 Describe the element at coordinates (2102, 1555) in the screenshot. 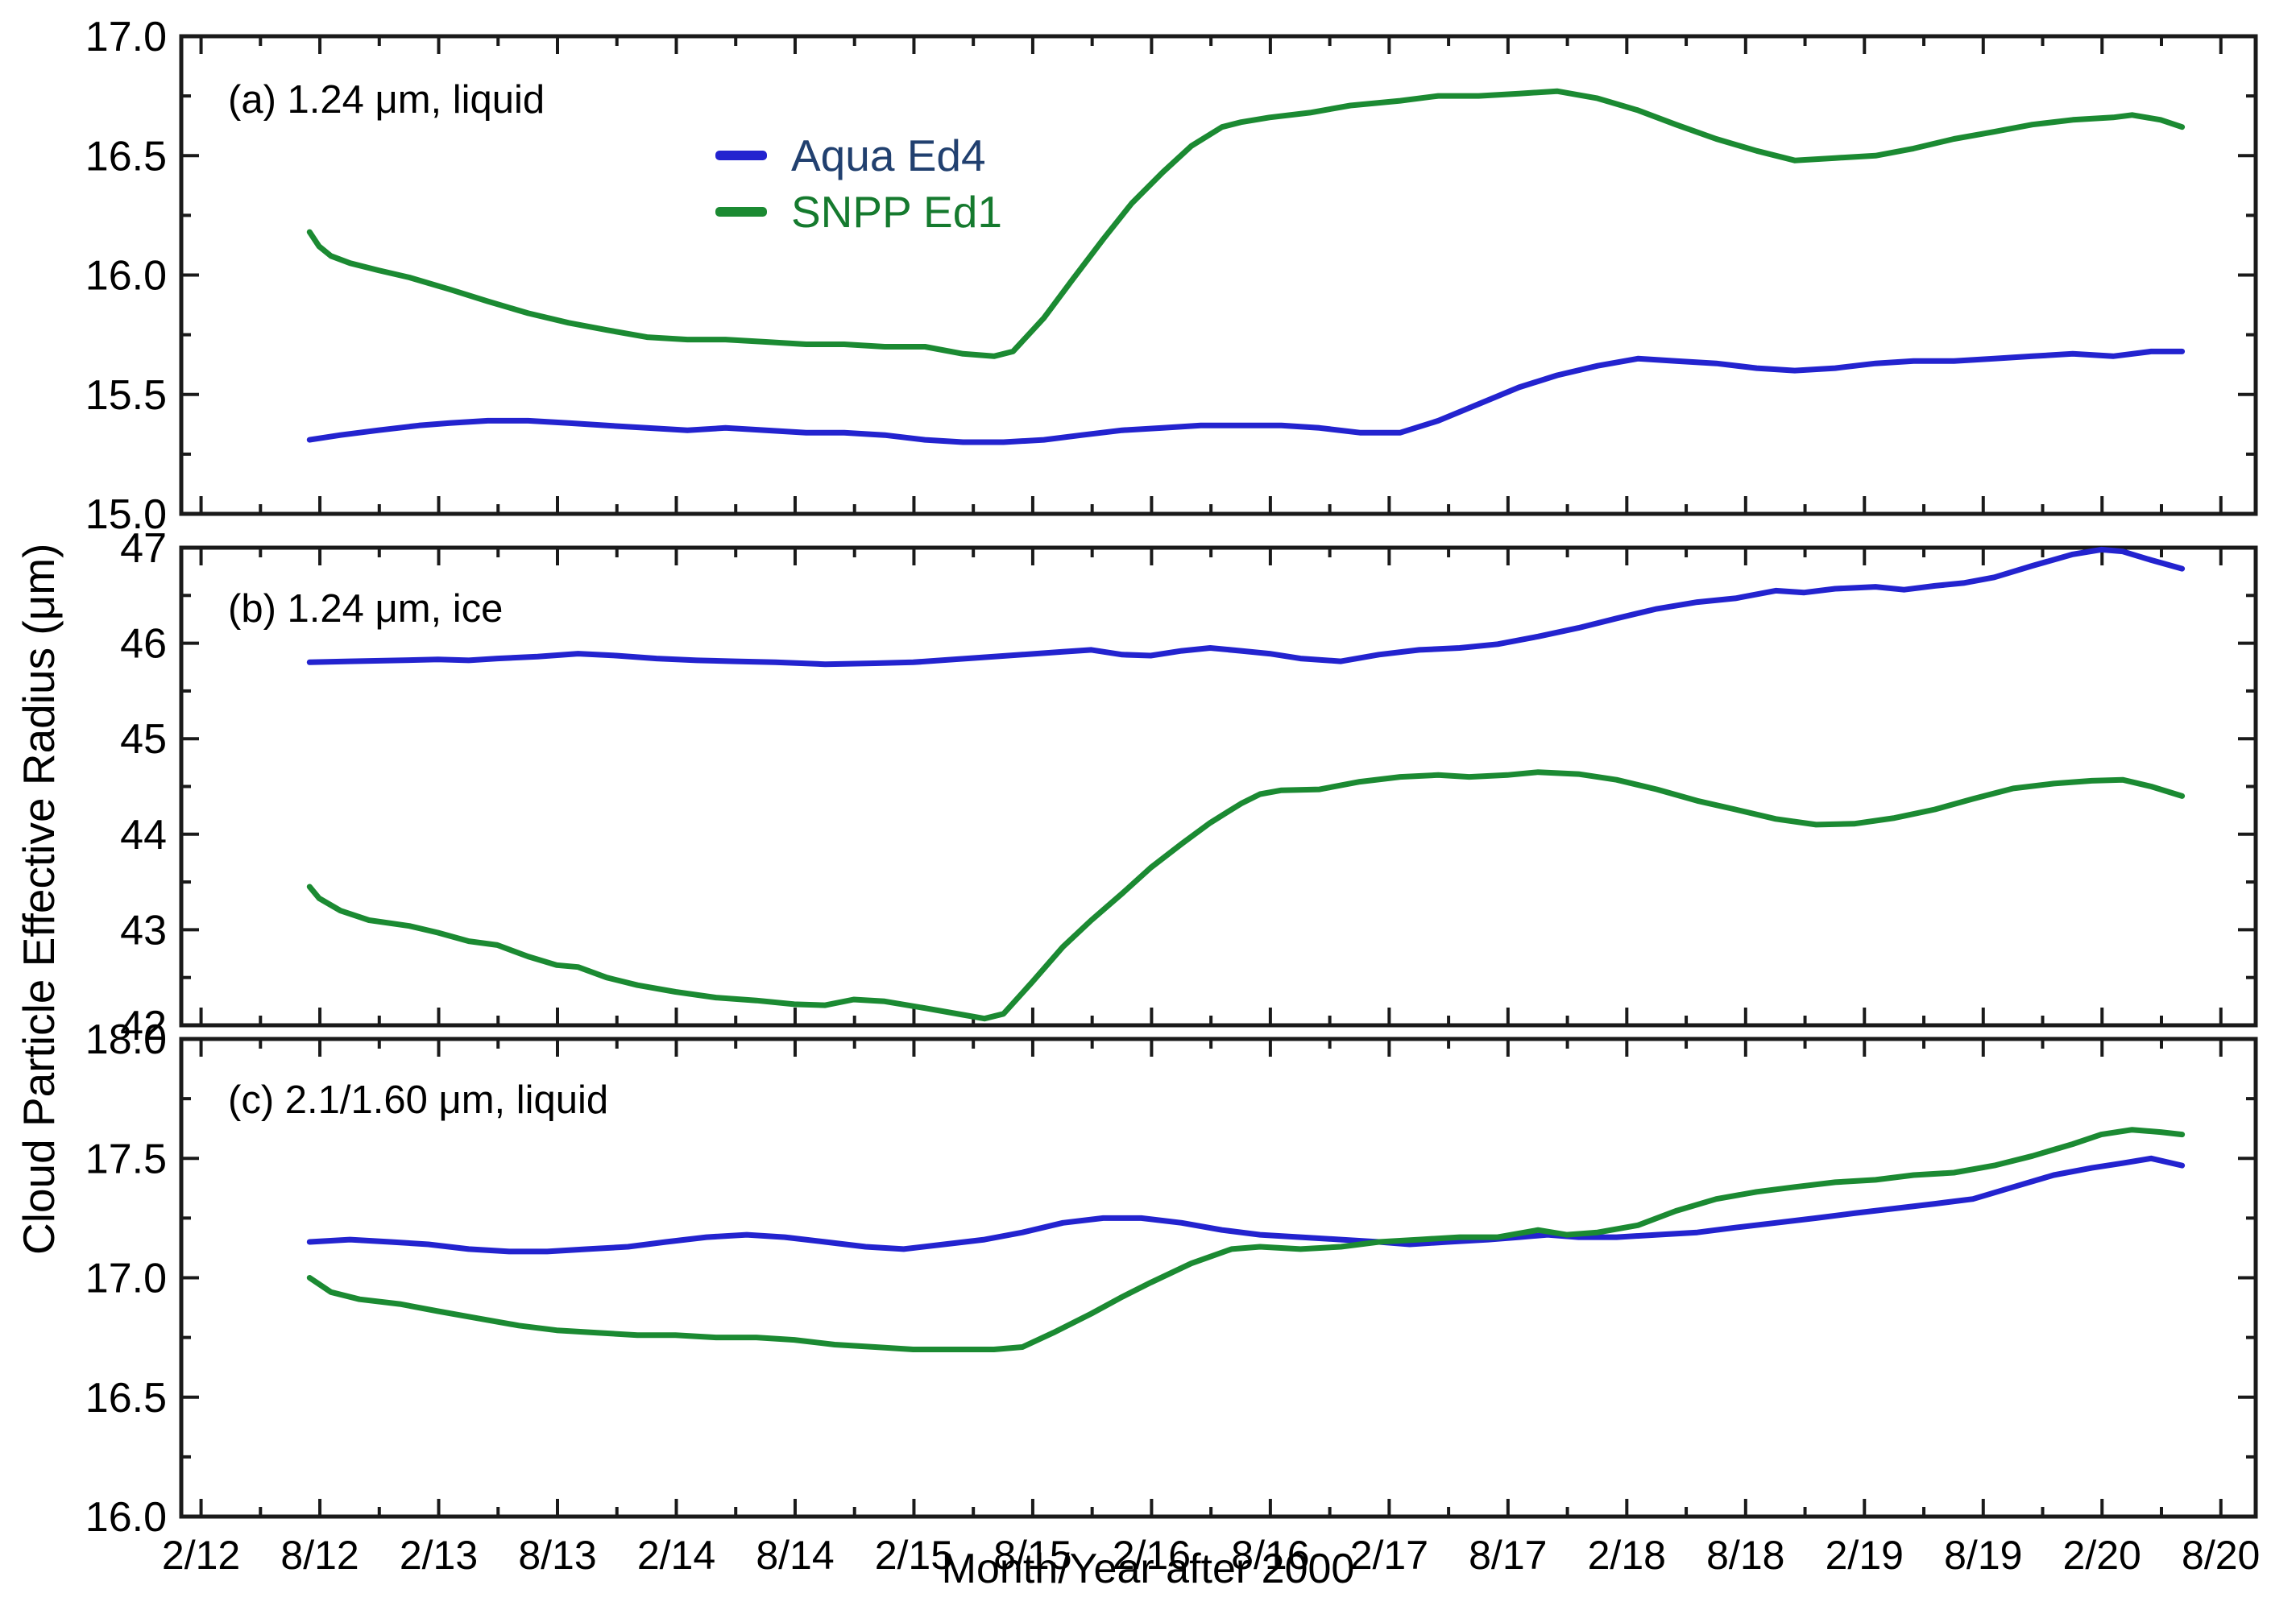

I see `x-tick-label: 2/20` at that location.